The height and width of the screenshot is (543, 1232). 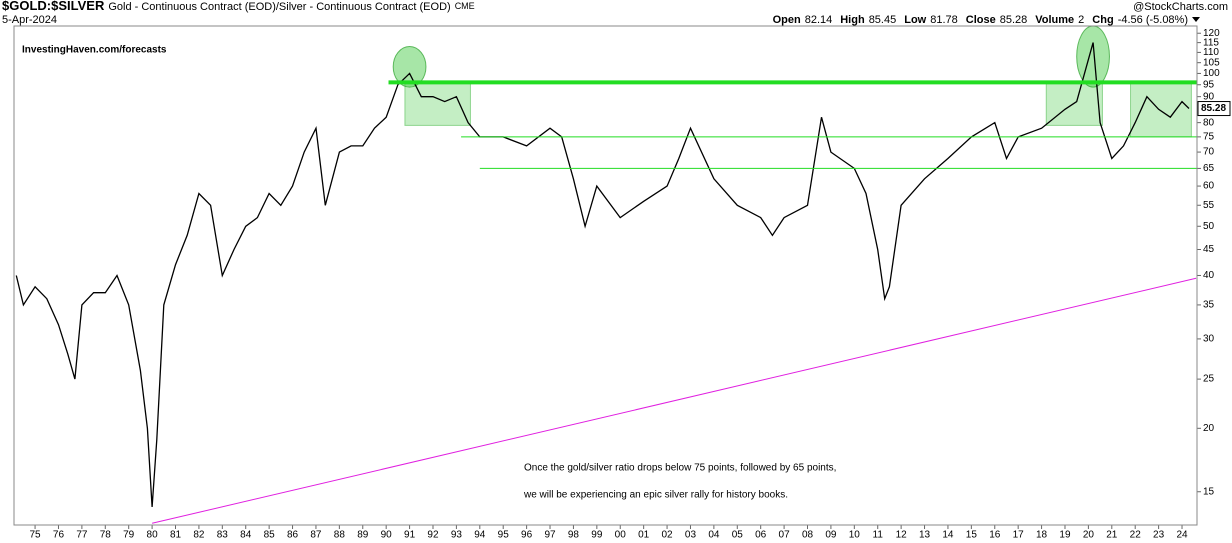 I want to click on x-tick-label: 93, so click(x=457, y=535).